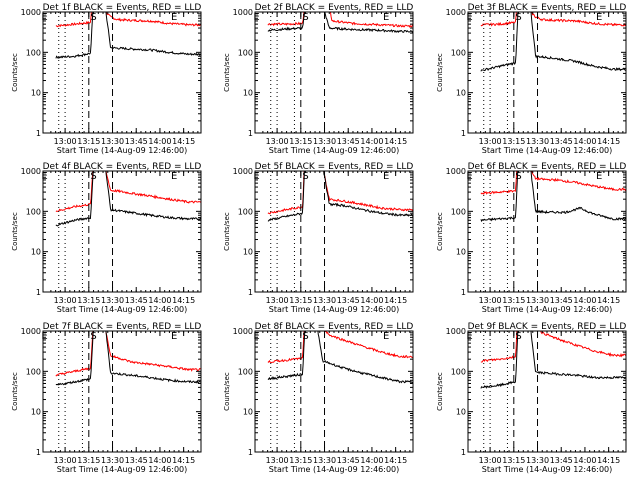 The width and height of the screenshot is (640, 480). I want to click on panel-title: Det 9f BLACK = Events, RED = LLD, so click(547, 327).